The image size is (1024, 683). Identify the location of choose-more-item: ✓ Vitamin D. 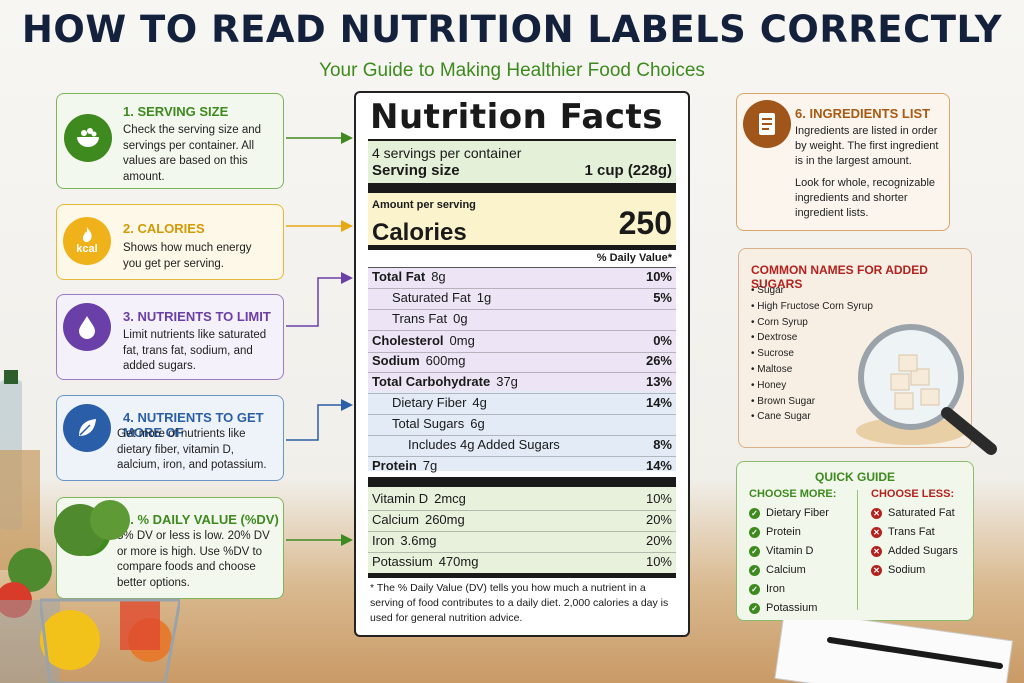
(792, 551).